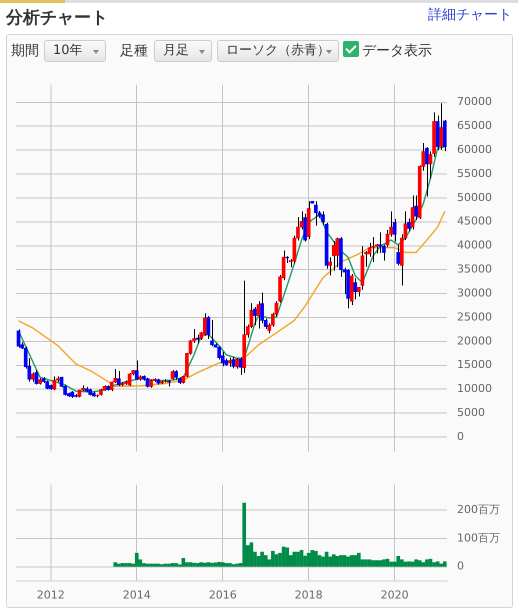 This screenshot has height=609, width=518. I want to click on text: 月足, so click(176, 50).